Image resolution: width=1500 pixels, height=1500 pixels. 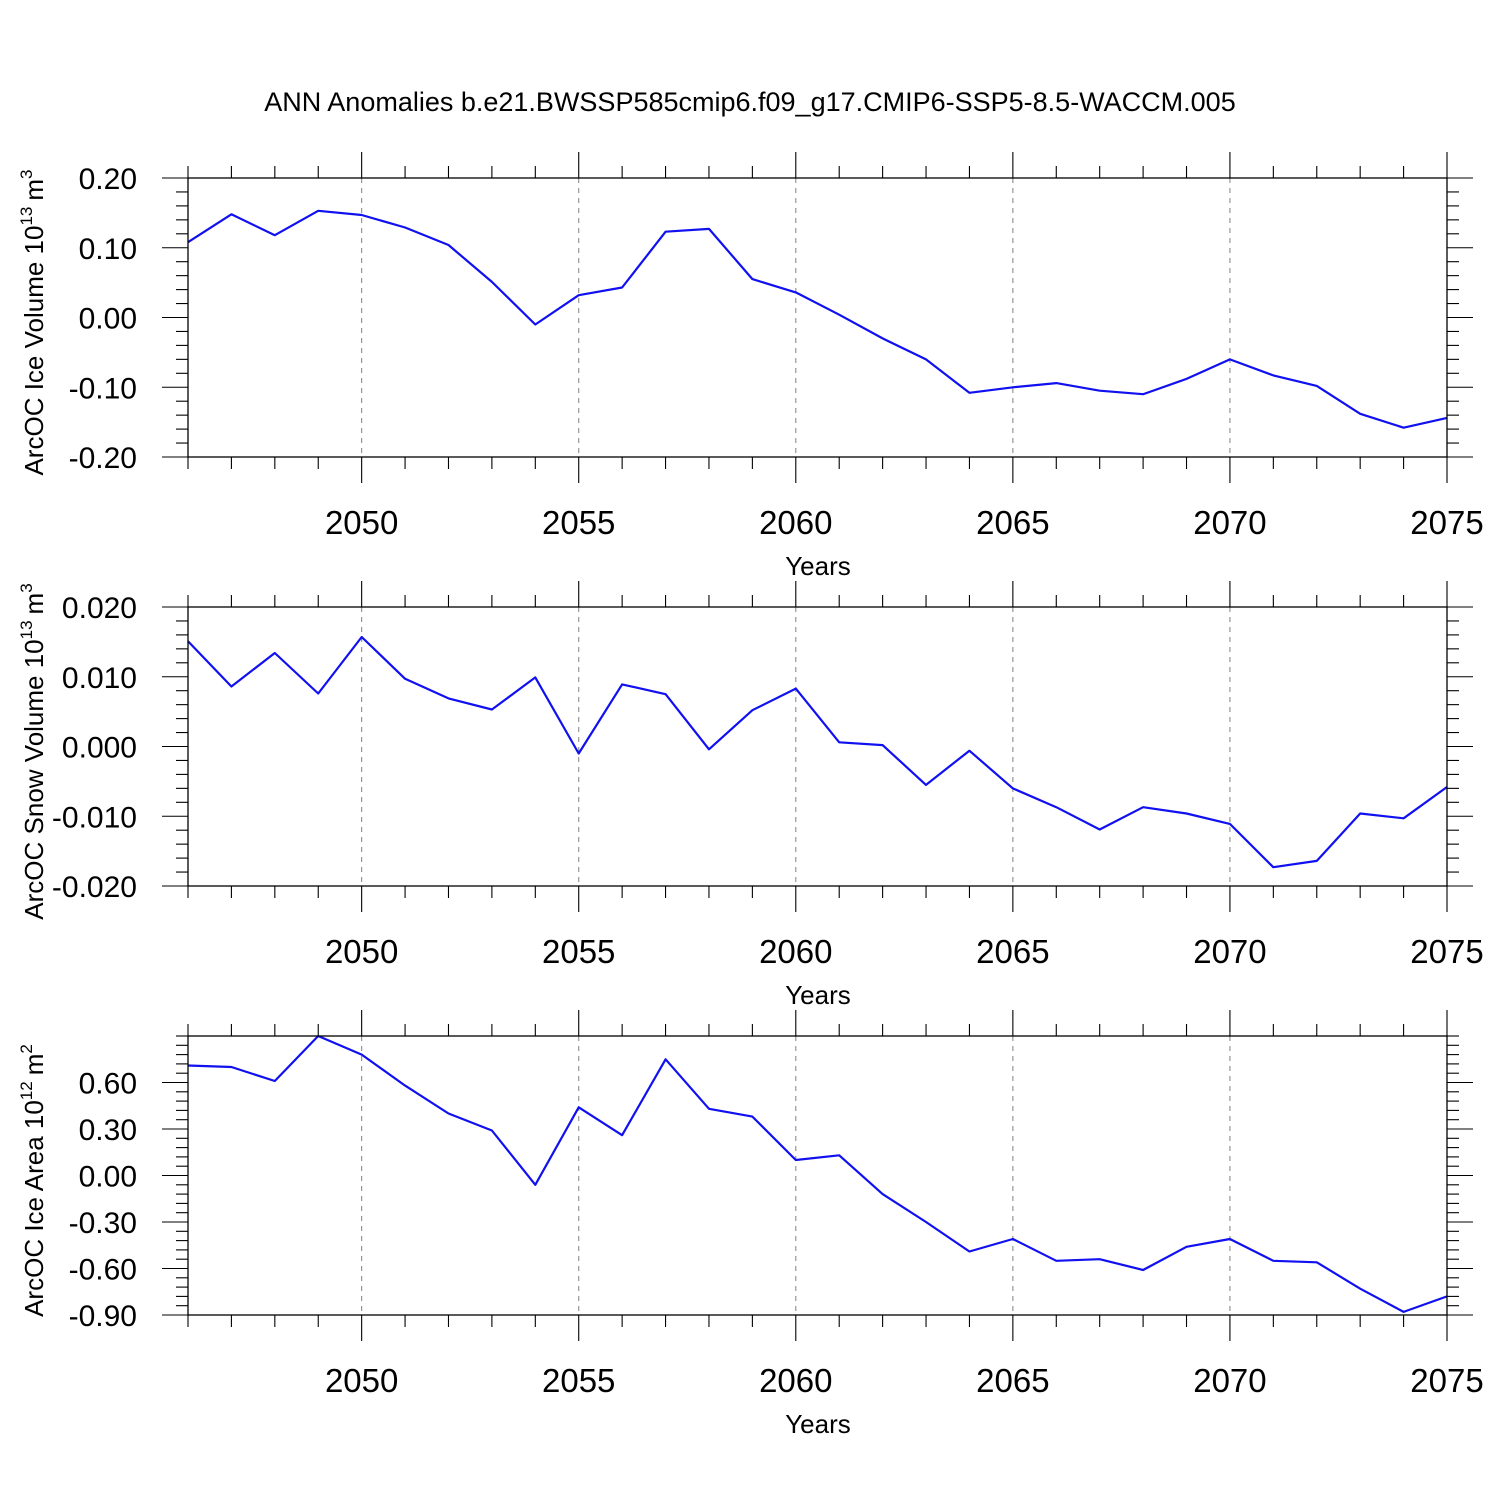 What do you see at coordinates (1446, 1380) in the screenshot?
I see `x-tick-label: 2075` at bounding box center [1446, 1380].